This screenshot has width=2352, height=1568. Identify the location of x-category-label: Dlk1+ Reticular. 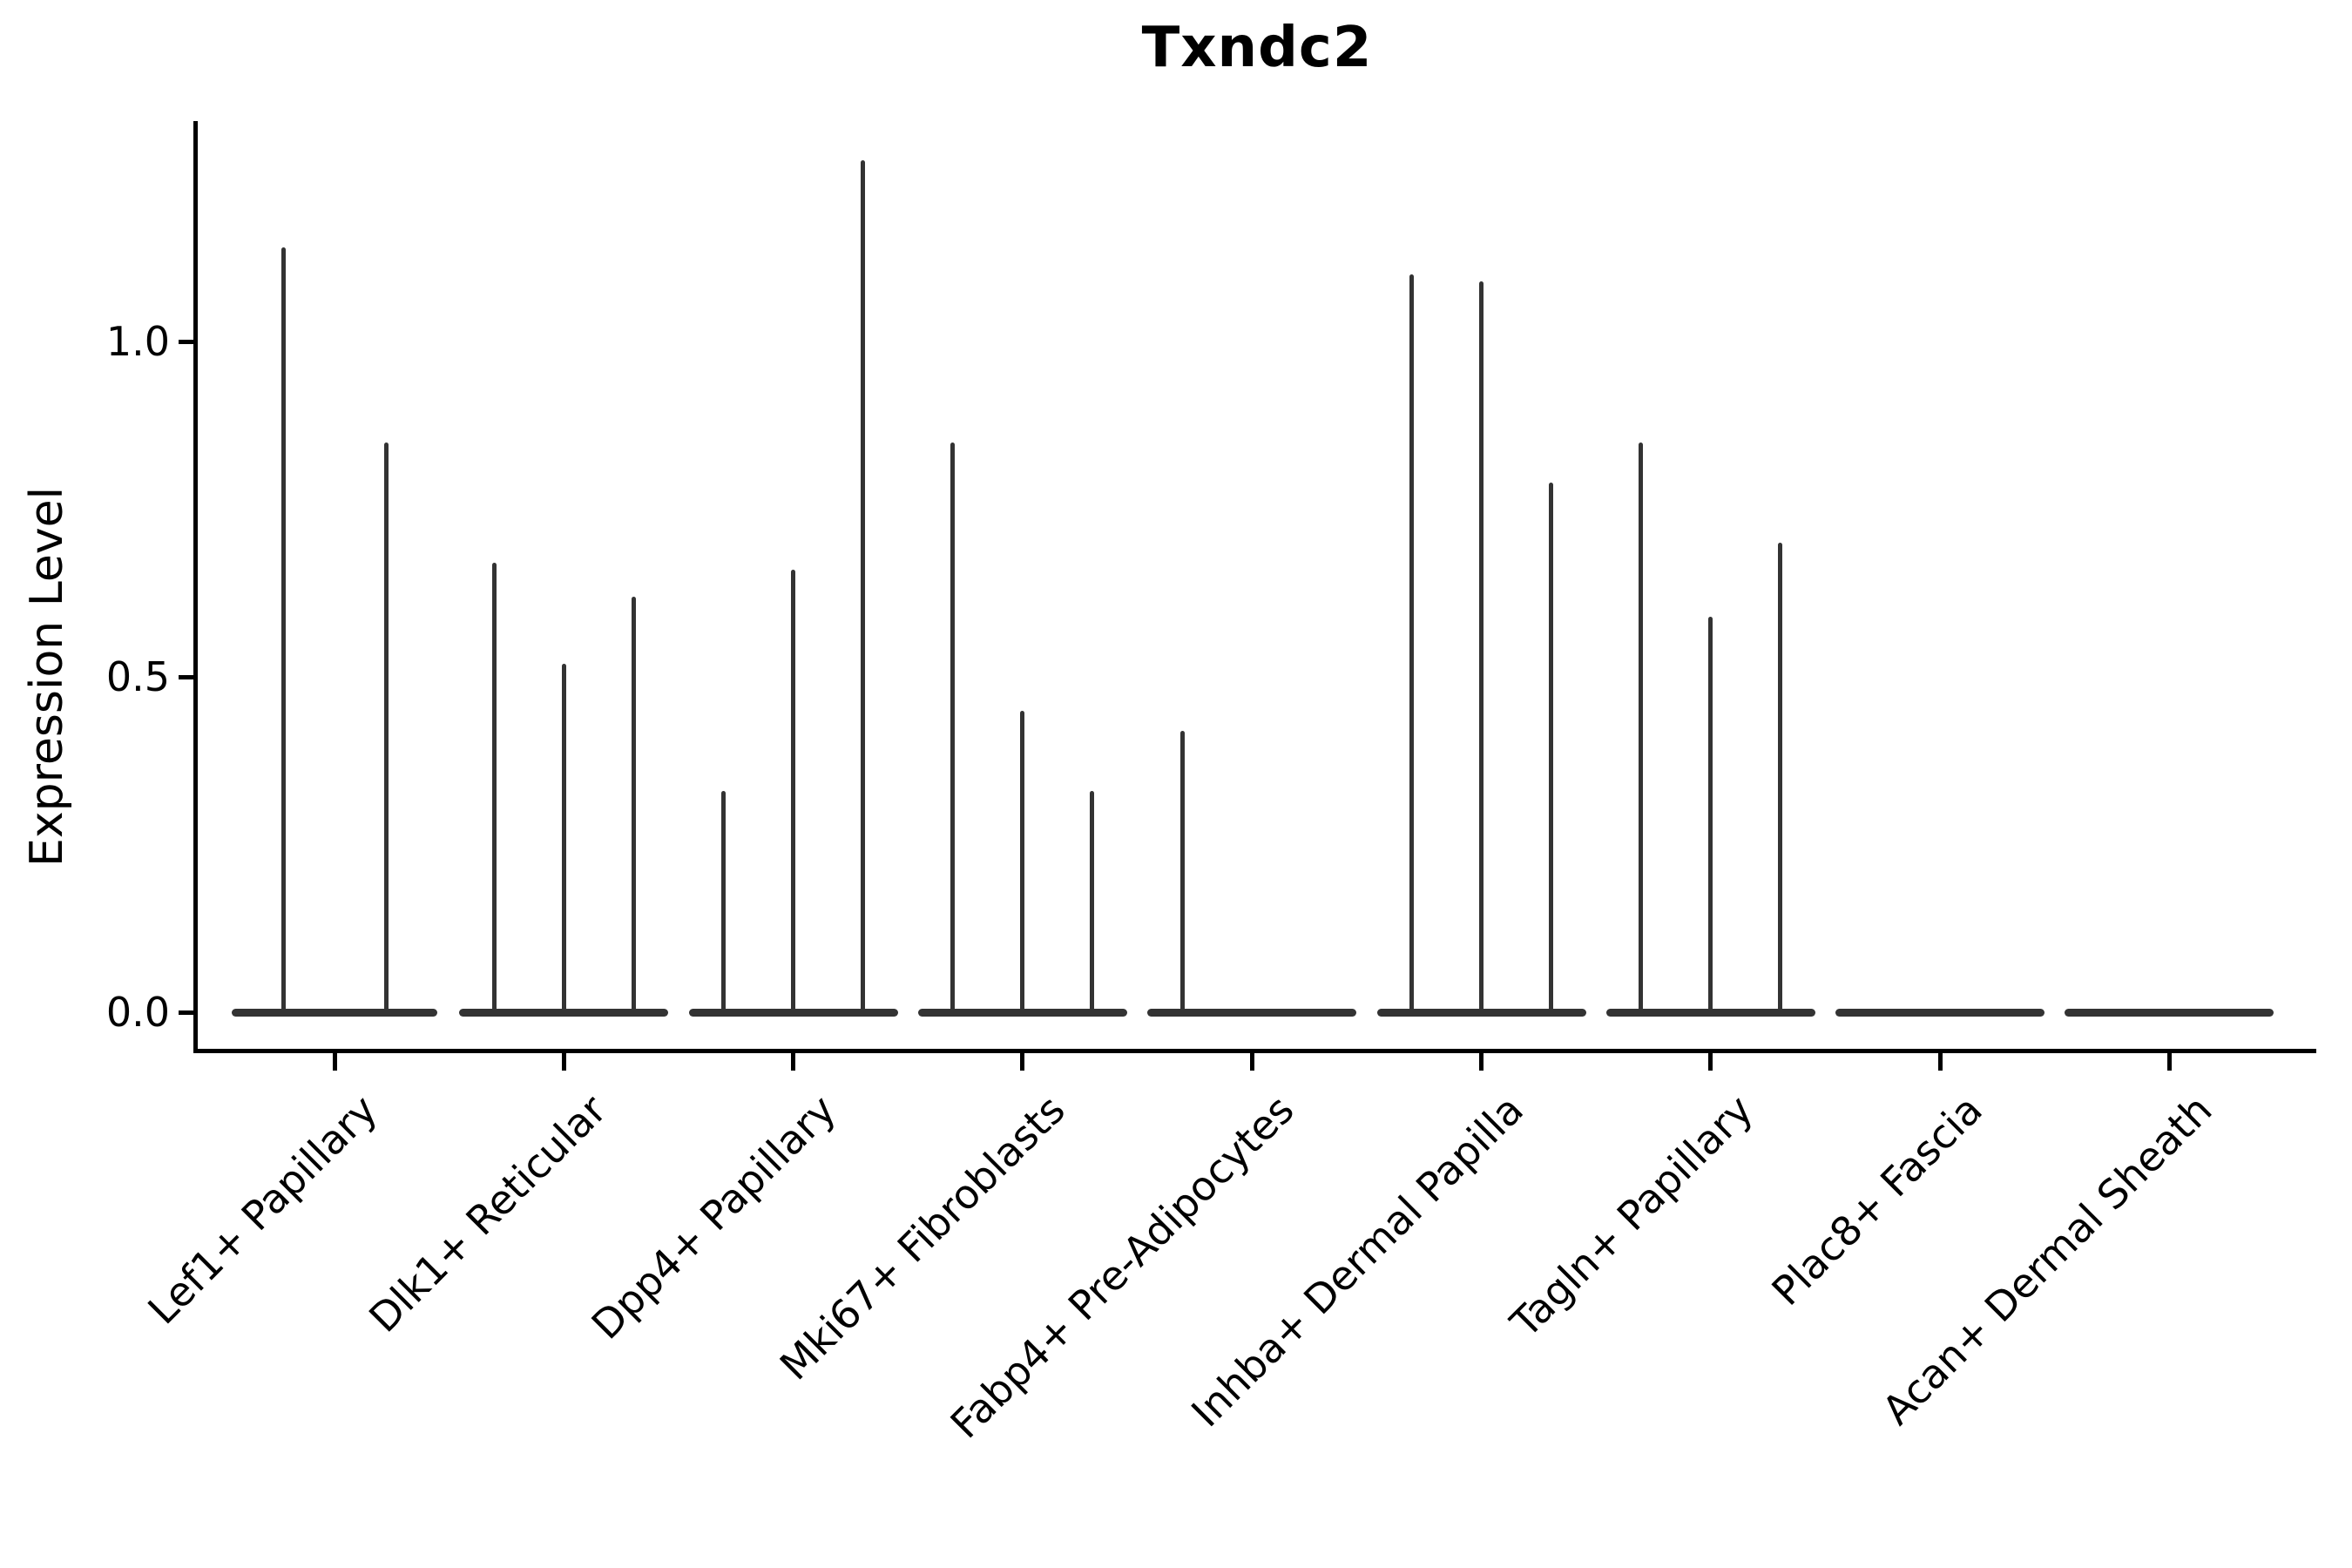
(487, 1213).